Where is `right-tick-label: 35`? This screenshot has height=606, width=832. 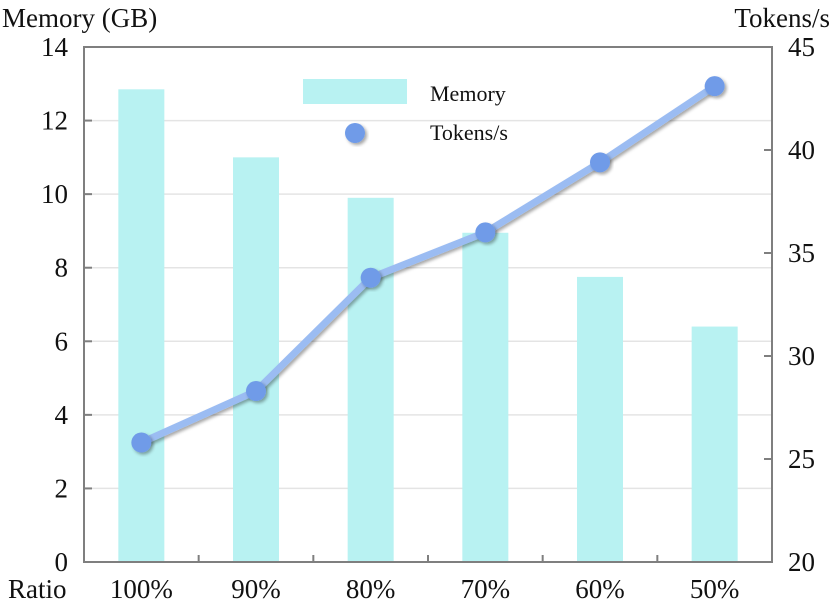 right-tick-label: 35 is located at coordinates (801, 253).